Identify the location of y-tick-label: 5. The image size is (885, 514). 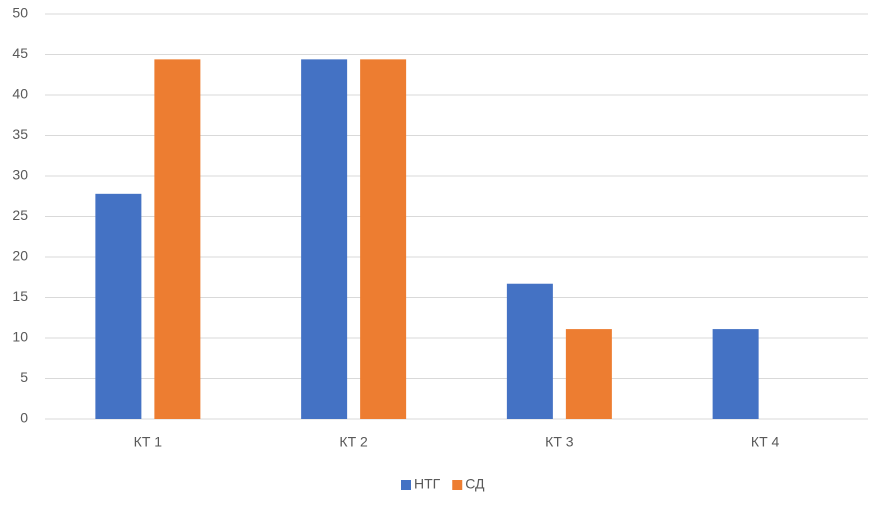
(24, 377).